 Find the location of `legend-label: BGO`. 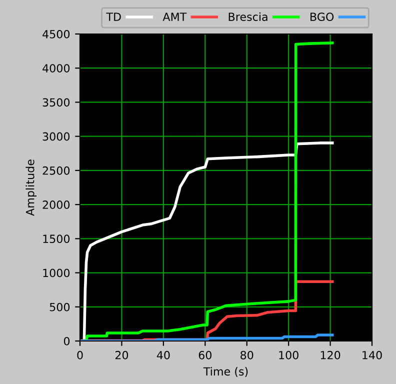

legend-label: BGO is located at coordinates (322, 16).